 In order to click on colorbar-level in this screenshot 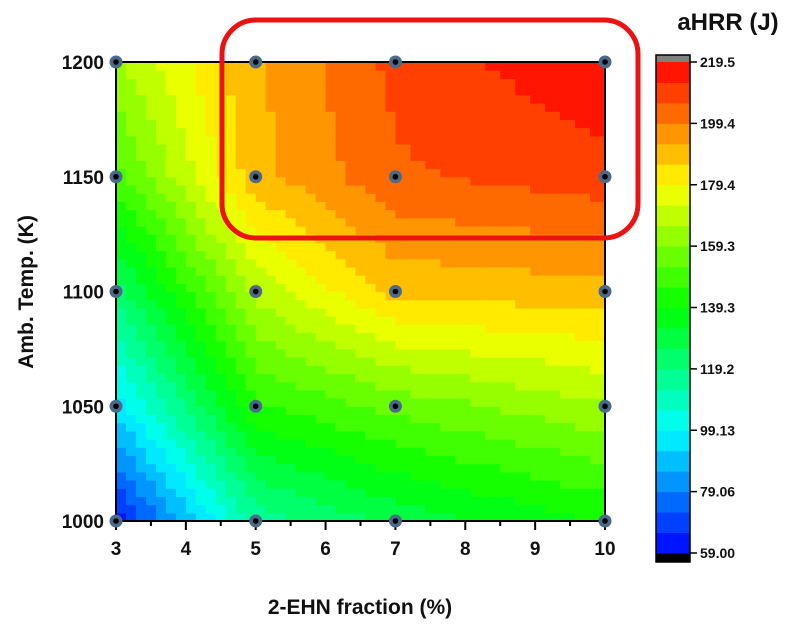, I will do `click(673, 72)`.